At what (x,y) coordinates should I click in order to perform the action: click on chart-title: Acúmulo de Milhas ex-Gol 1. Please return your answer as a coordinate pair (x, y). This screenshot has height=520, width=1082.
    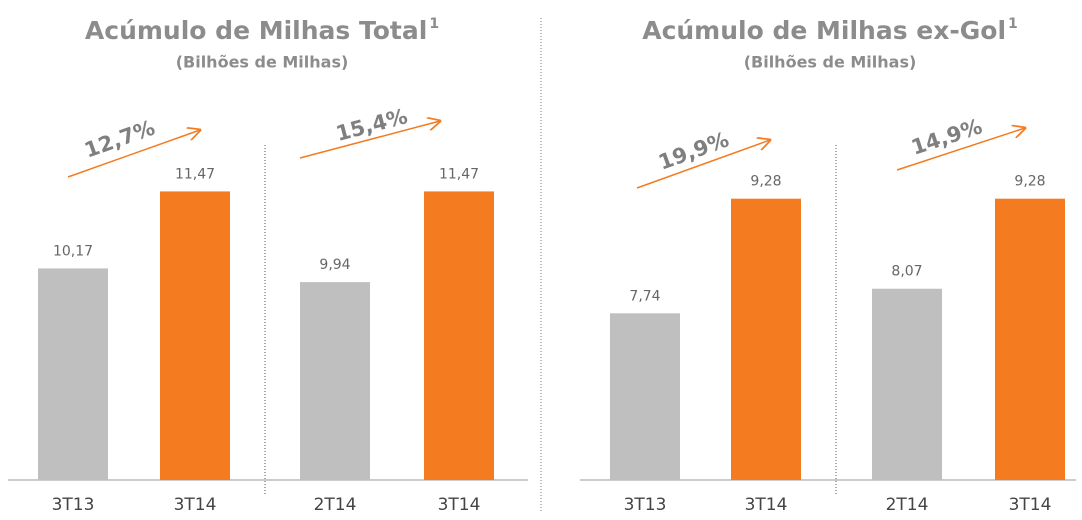
    Looking at the image, I should click on (830, 30).